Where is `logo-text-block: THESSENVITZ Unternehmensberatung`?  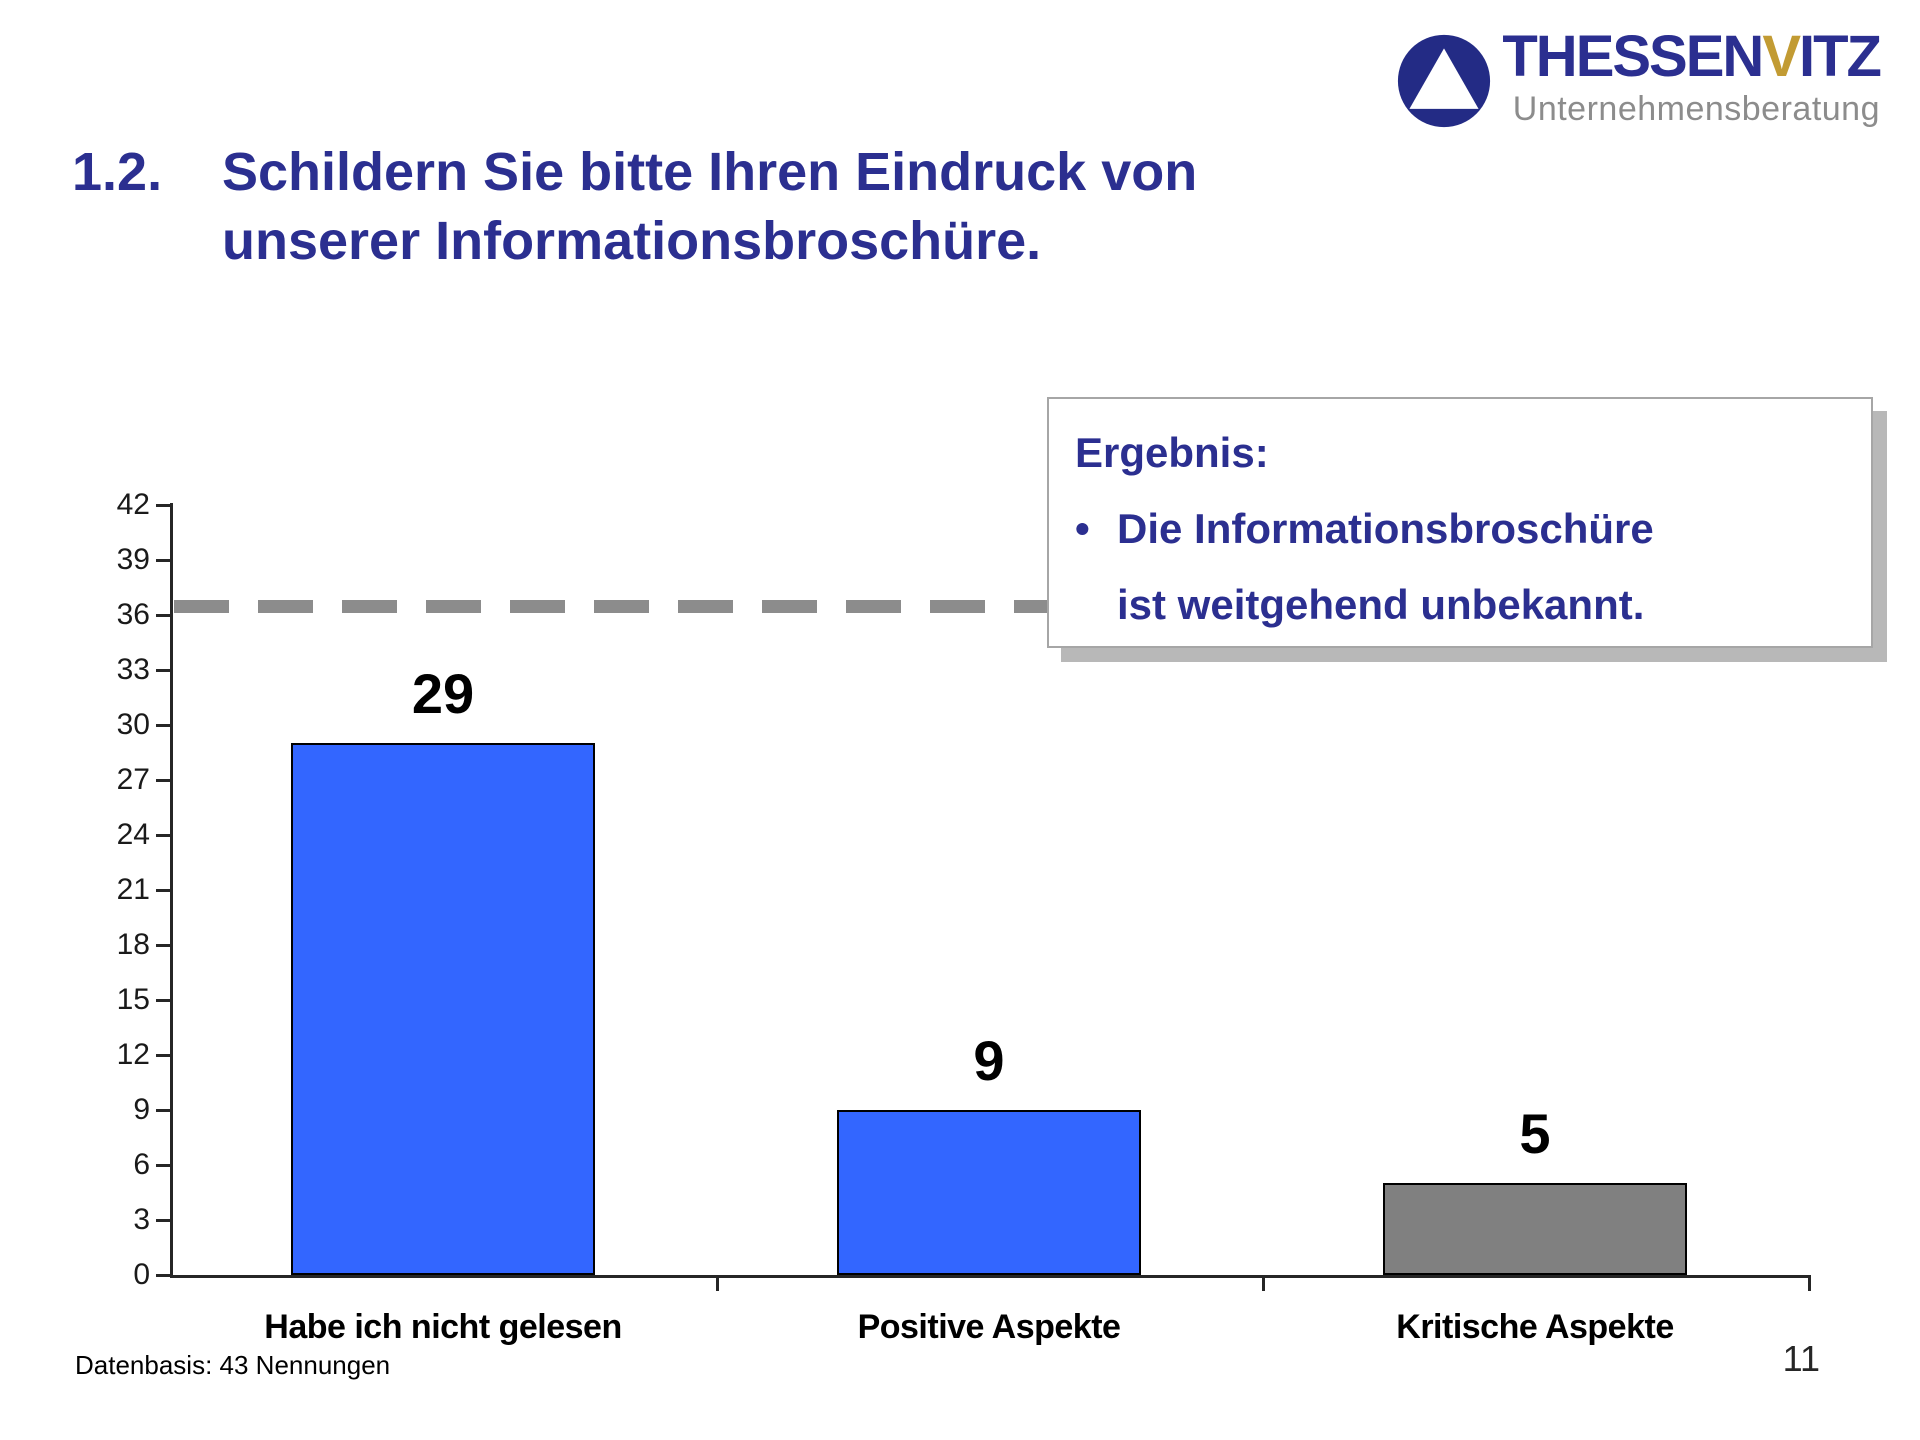 logo-text-block: THESSENVITZ Unternehmensberatung is located at coordinates (1692, 78).